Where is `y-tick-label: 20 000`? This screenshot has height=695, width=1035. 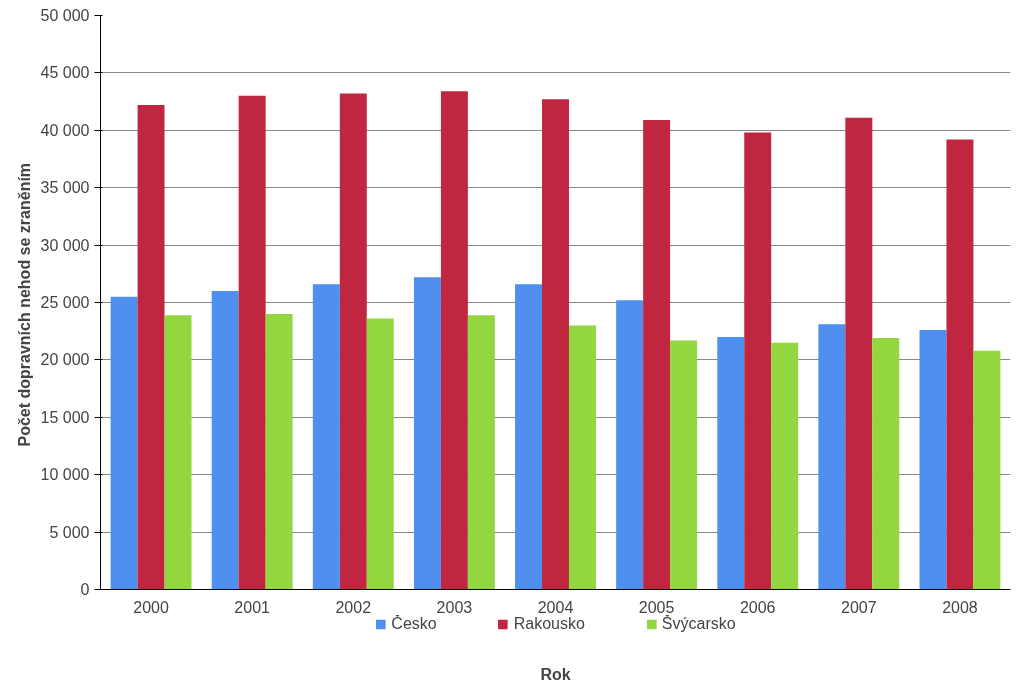
y-tick-label: 20 000 is located at coordinates (65, 360).